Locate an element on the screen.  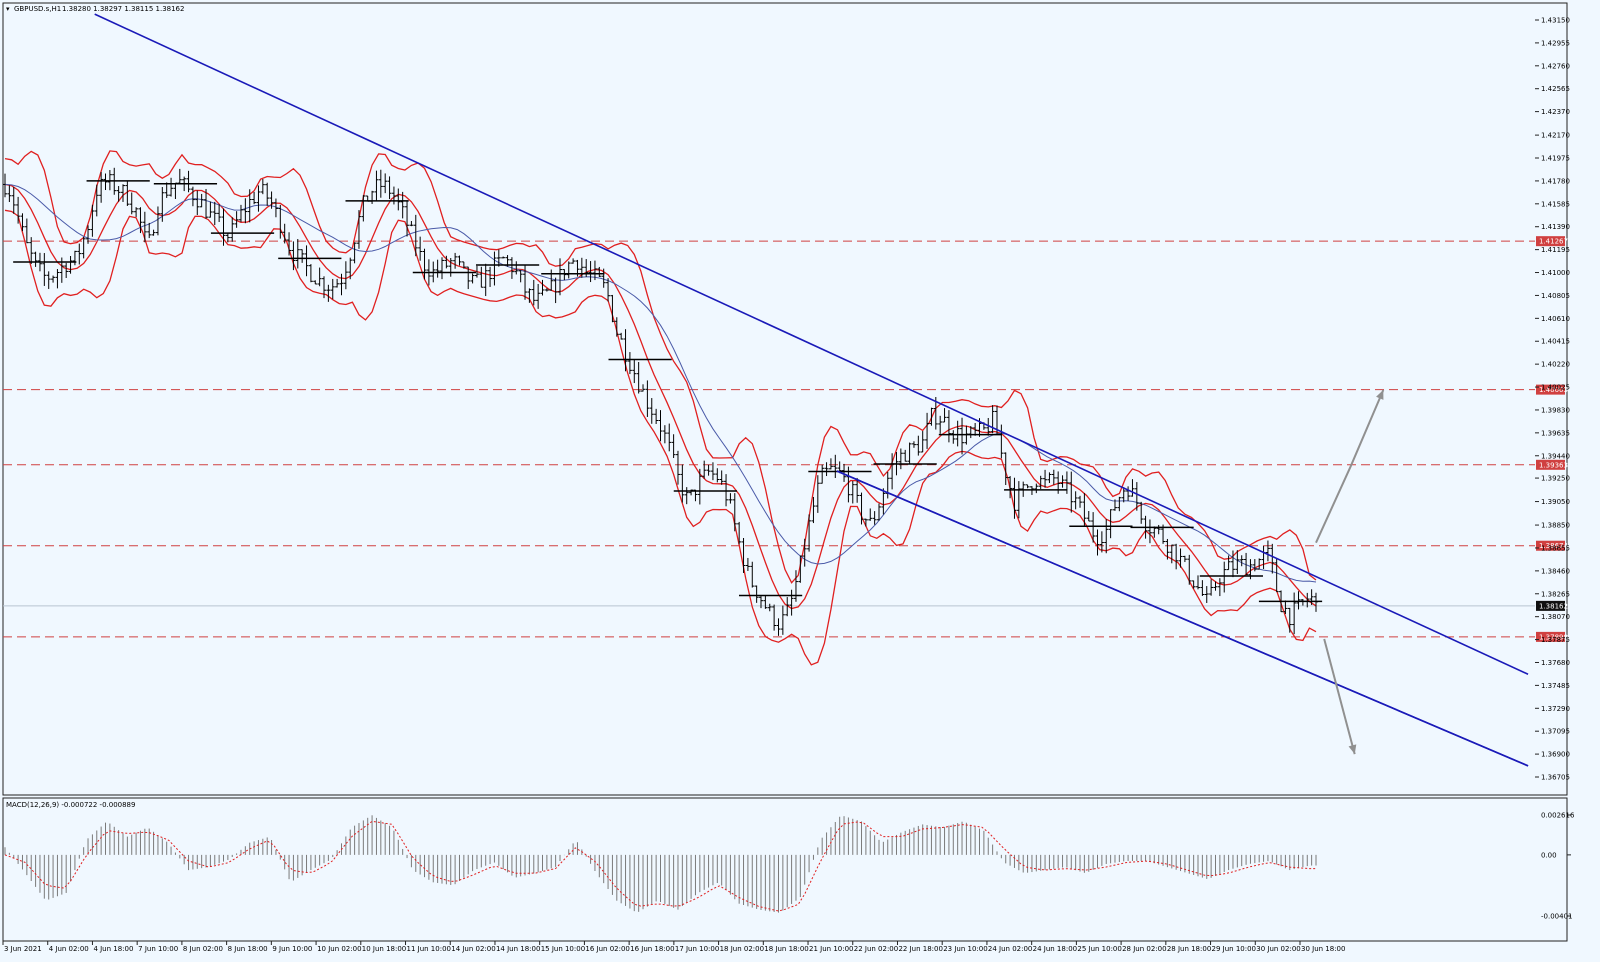
macd-signal-line is located at coordinates (660, 866).